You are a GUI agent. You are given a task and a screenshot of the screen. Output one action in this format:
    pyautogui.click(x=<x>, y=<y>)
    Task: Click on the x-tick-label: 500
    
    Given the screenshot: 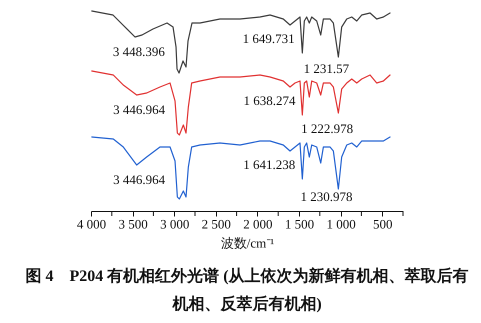 What is the action you would take?
    pyautogui.click(x=382, y=224)
    